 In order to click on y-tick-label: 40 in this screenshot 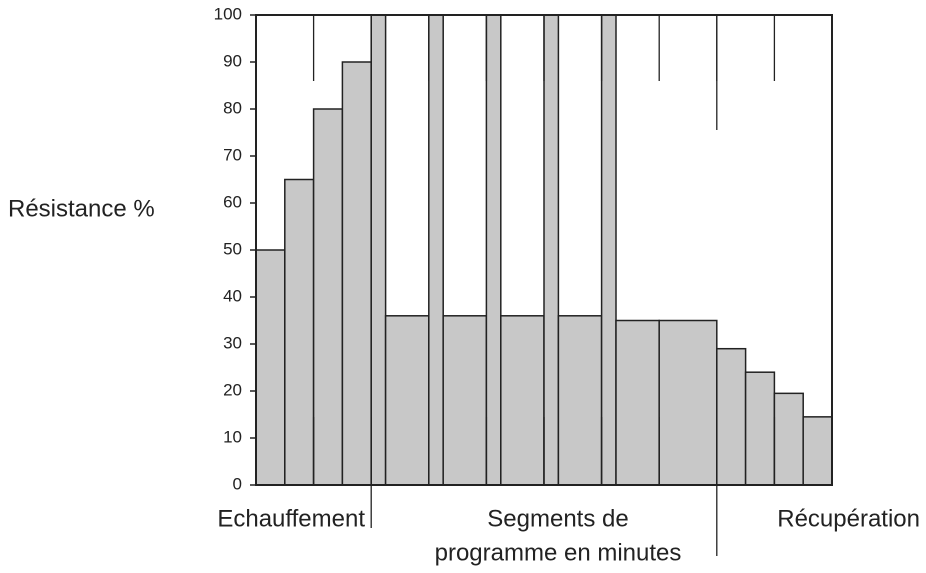, I will do `click(232, 295)`.